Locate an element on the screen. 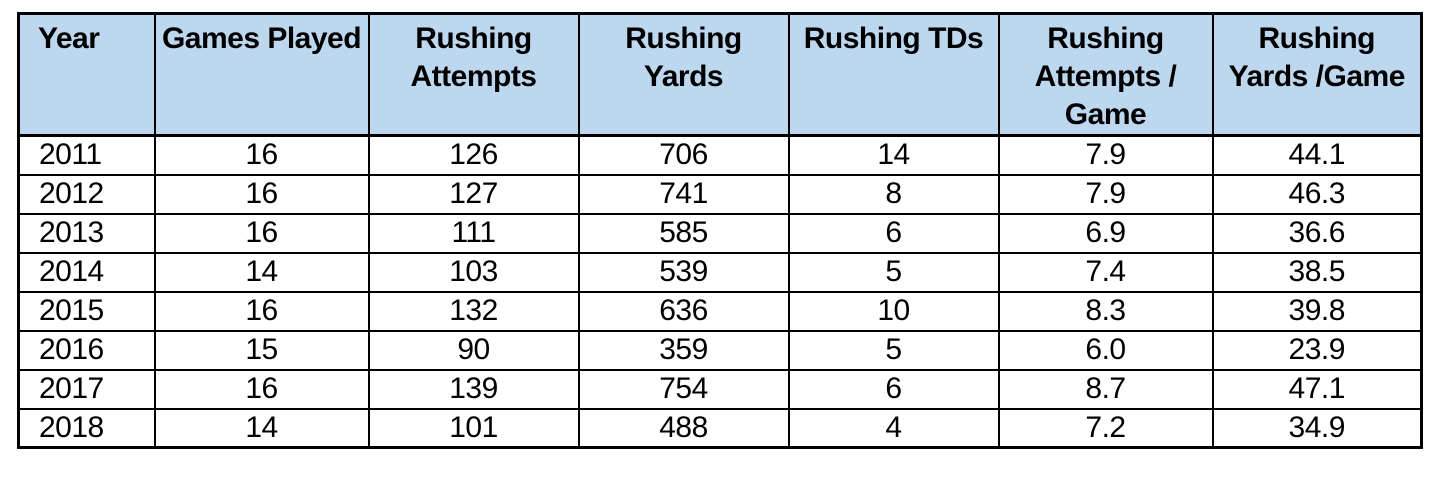  cell-rushing-yards-per-game: 23.9 is located at coordinates (1317, 350).